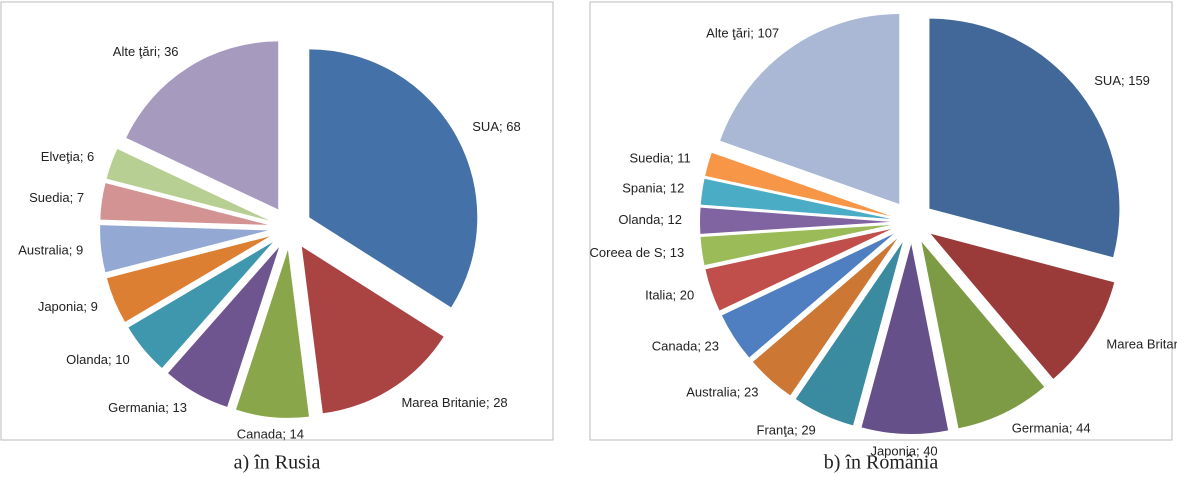  Describe the element at coordinates (270, 434) in the screenshot. I see `data-label: Canada; 14` at that location.